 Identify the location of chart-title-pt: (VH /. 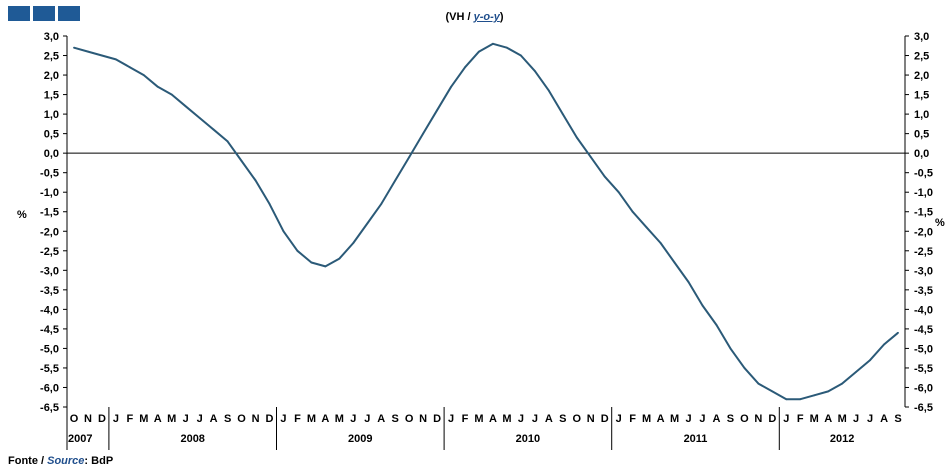
(458, 17).